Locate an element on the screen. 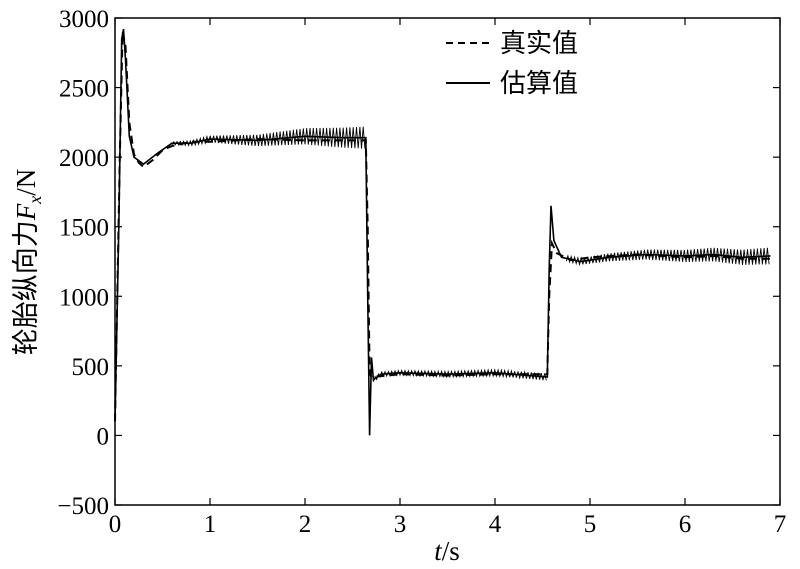 The height and width of the screenshot is (569, 800). x-tick-label: 0 is located at coordinates (115, 524).